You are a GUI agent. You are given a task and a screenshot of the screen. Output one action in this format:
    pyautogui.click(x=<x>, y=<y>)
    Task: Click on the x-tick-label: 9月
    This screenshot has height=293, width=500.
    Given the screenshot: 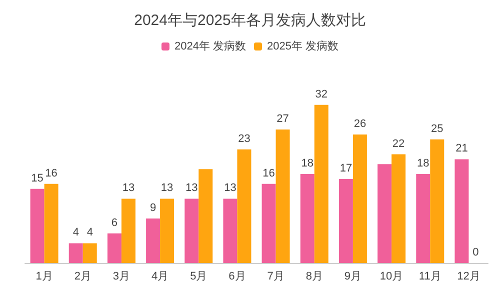 What is the action you would take?
    pyautogui.click(x=353, y=276)
    